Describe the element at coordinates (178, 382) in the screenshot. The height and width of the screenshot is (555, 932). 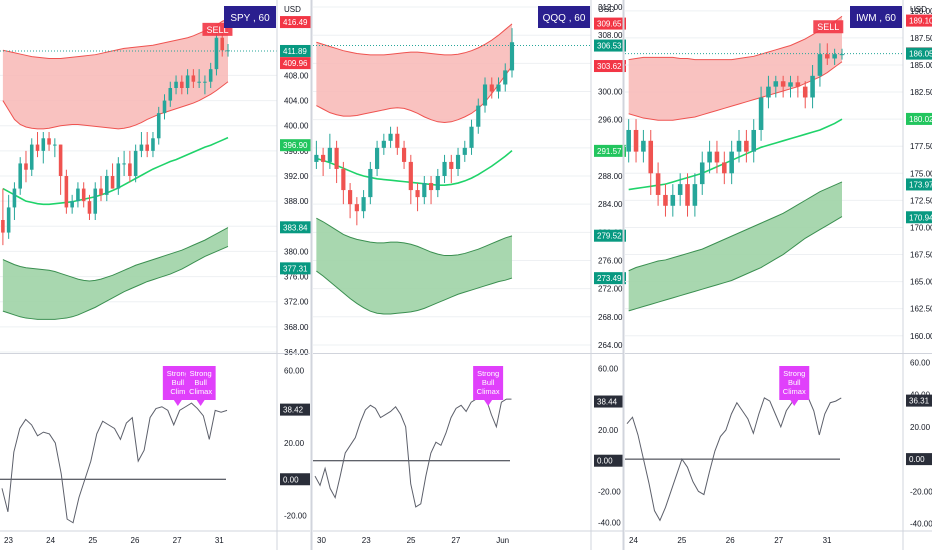
I see `spy-climax-text: Bull` at that location.